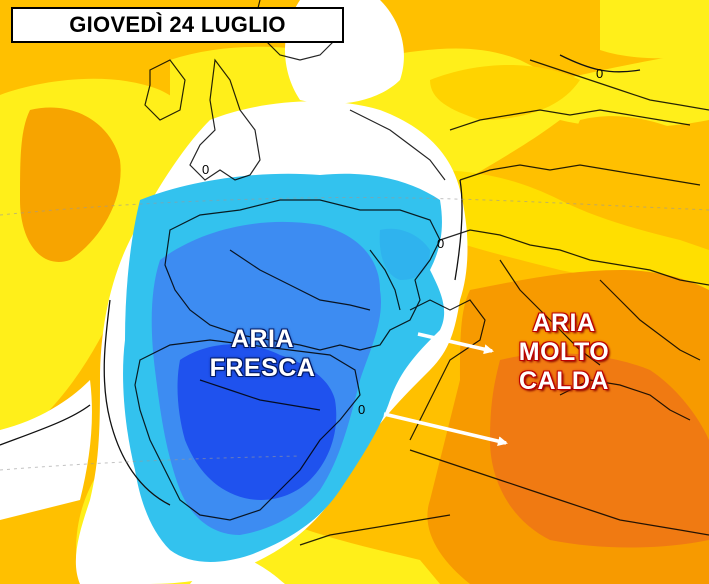 This screenshot has width=709, height=584. What do you see at coordinates (404, 254) in the screenshot?
I see `cool-zone-east` at bounding box center [404, 254].